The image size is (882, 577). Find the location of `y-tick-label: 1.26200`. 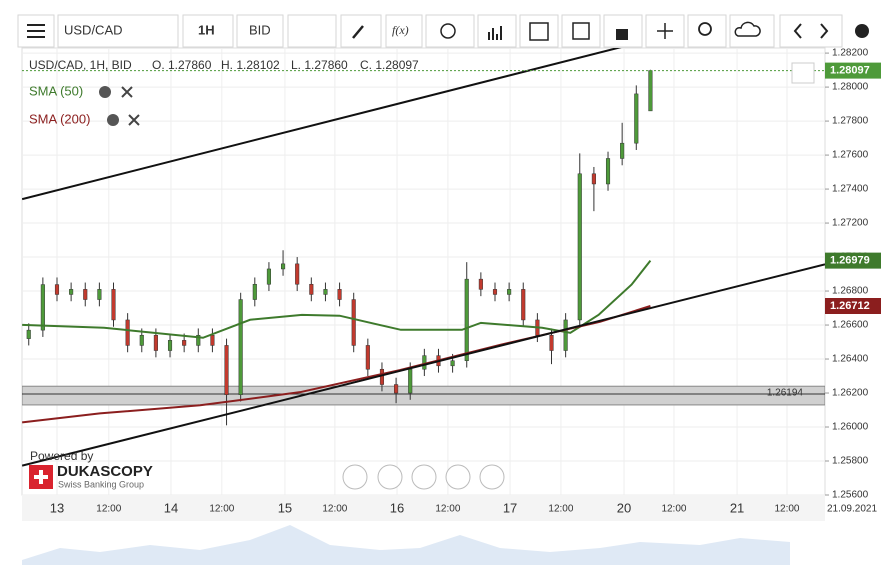

y-tick-label: 1.26200 is located at coordinates (850, 393).